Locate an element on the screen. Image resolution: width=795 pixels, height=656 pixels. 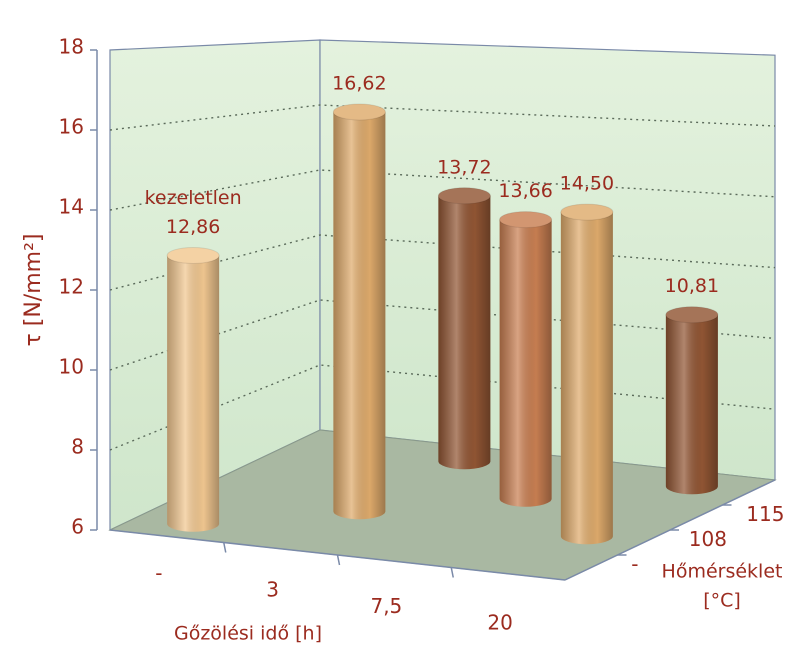
y-tick-label: 18 is located at coordinates (71, 47).